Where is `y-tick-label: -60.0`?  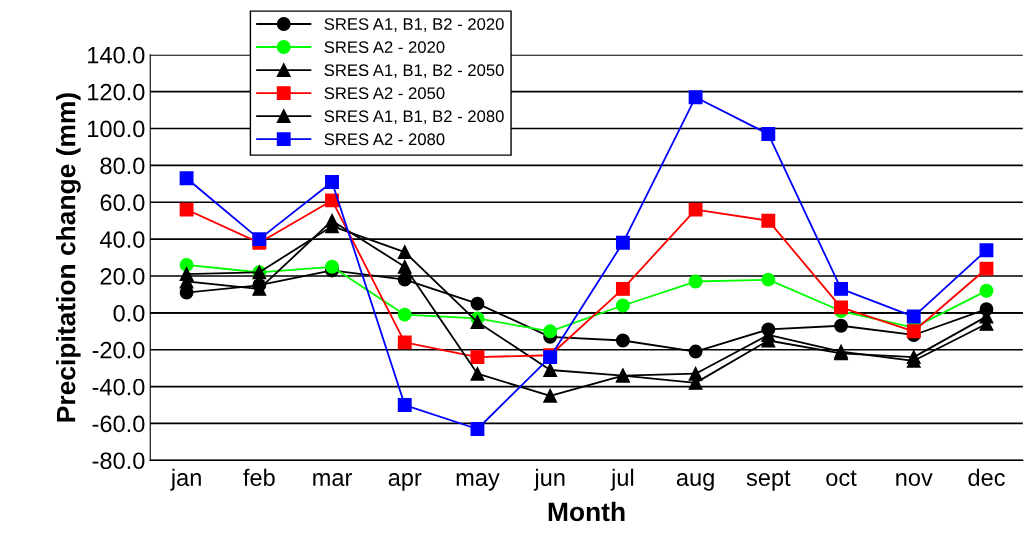
y-tick-label: -60.0 is located at coordinates (118, 424).